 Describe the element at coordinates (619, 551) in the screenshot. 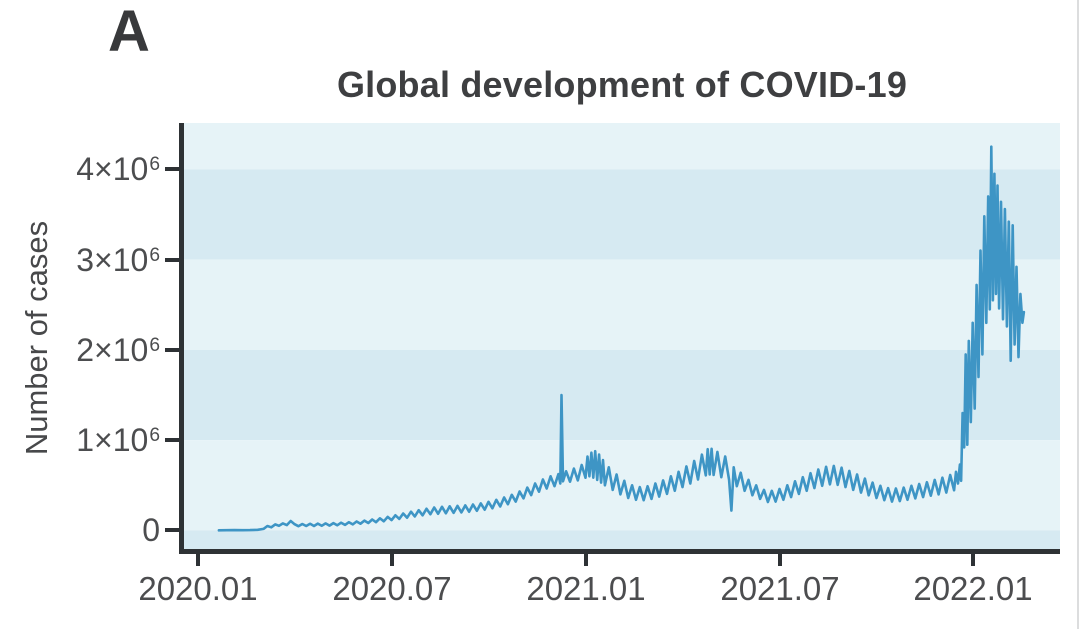

I see `x-axis-line` at that location.